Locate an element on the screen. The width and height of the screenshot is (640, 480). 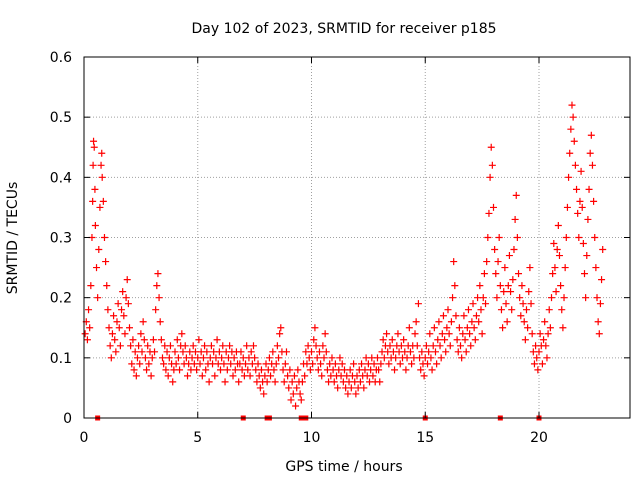
x-tick-label: 5 is located at coordinates (197, 438).